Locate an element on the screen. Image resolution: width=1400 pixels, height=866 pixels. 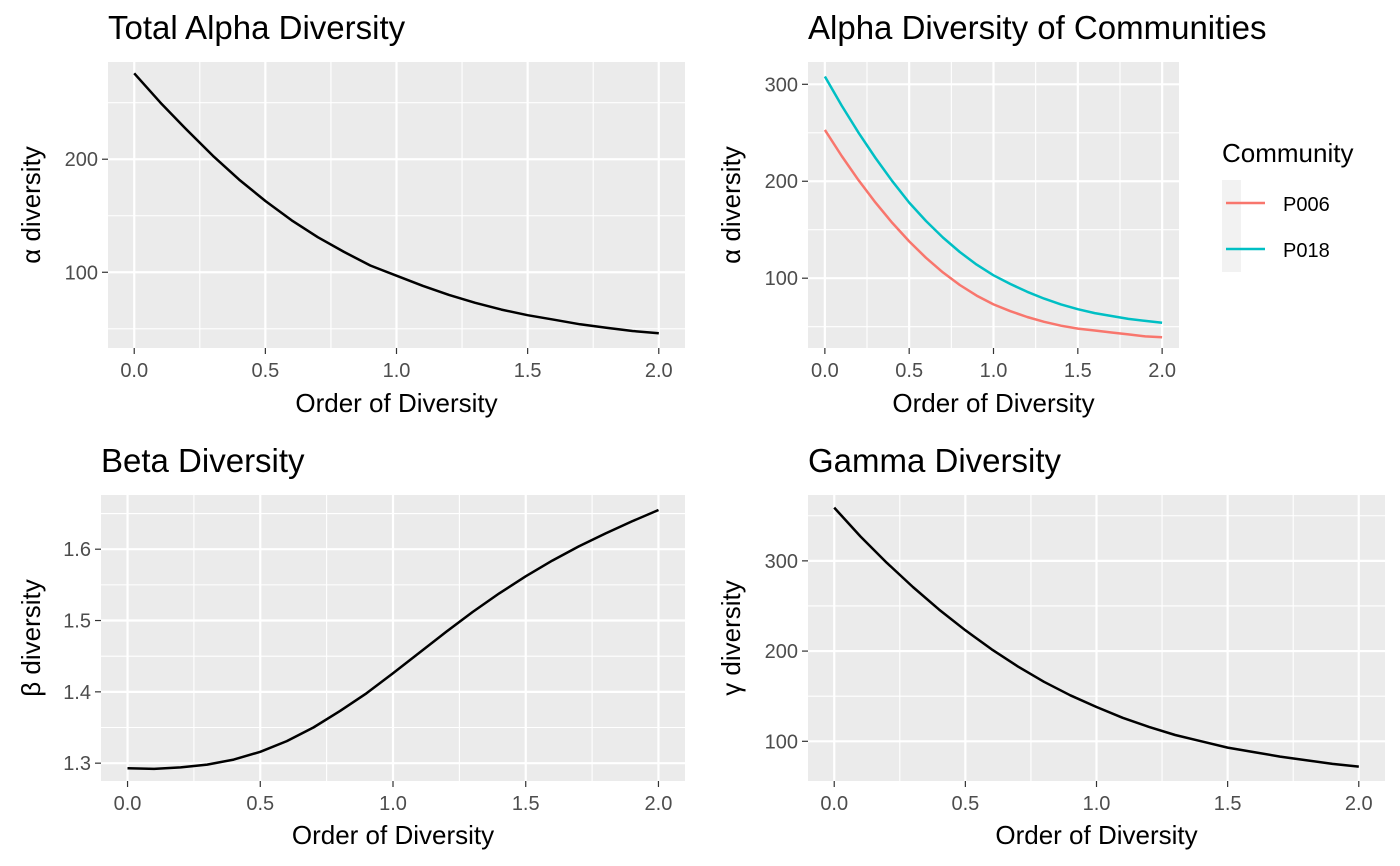
y-tick-label: 1.5 is located at coordinates (77, 622).